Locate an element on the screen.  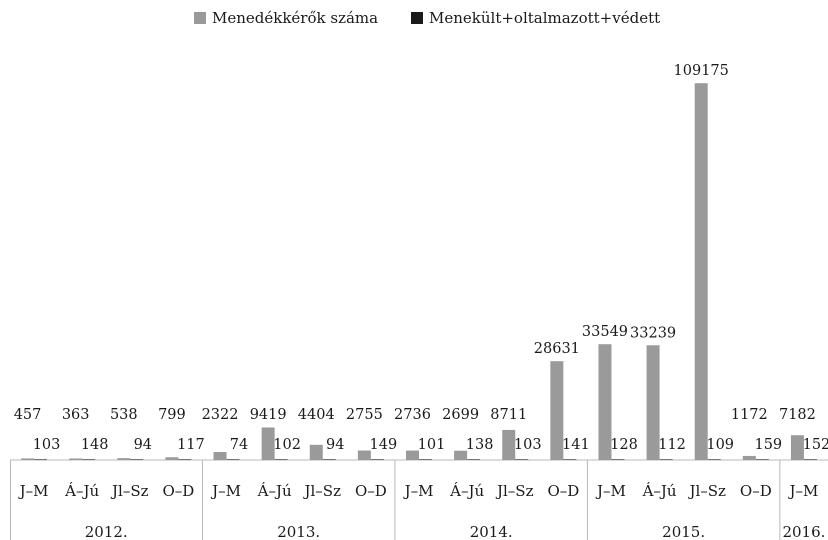
value-label-menekult: 117 is located at coordinates (191, 445).